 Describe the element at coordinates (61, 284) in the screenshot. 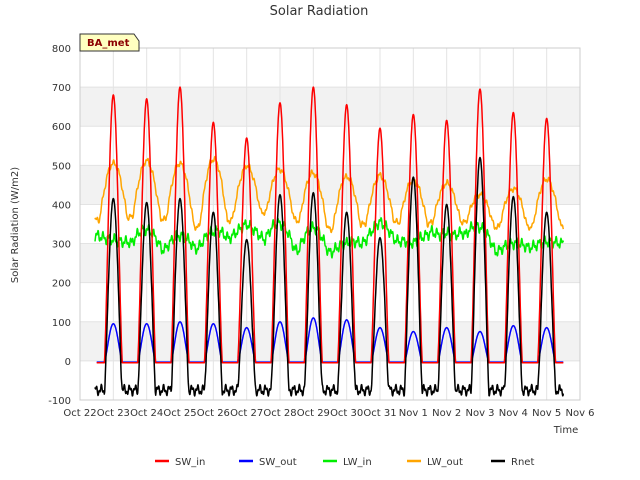

I see `y-tick-label: 200` at that location.